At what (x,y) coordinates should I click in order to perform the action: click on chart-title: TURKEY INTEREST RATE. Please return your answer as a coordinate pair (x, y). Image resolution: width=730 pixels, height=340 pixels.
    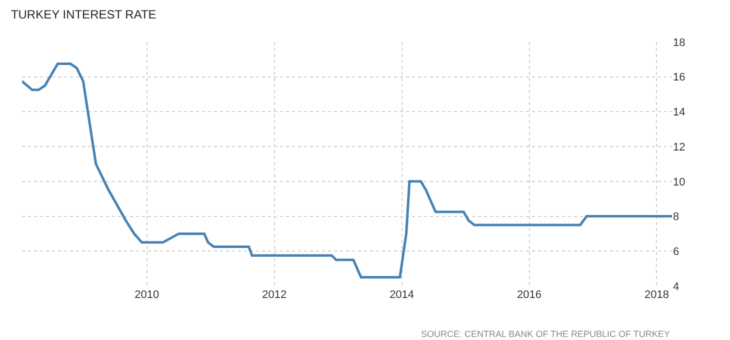
    Looking at the image, I should click on (83, 15).